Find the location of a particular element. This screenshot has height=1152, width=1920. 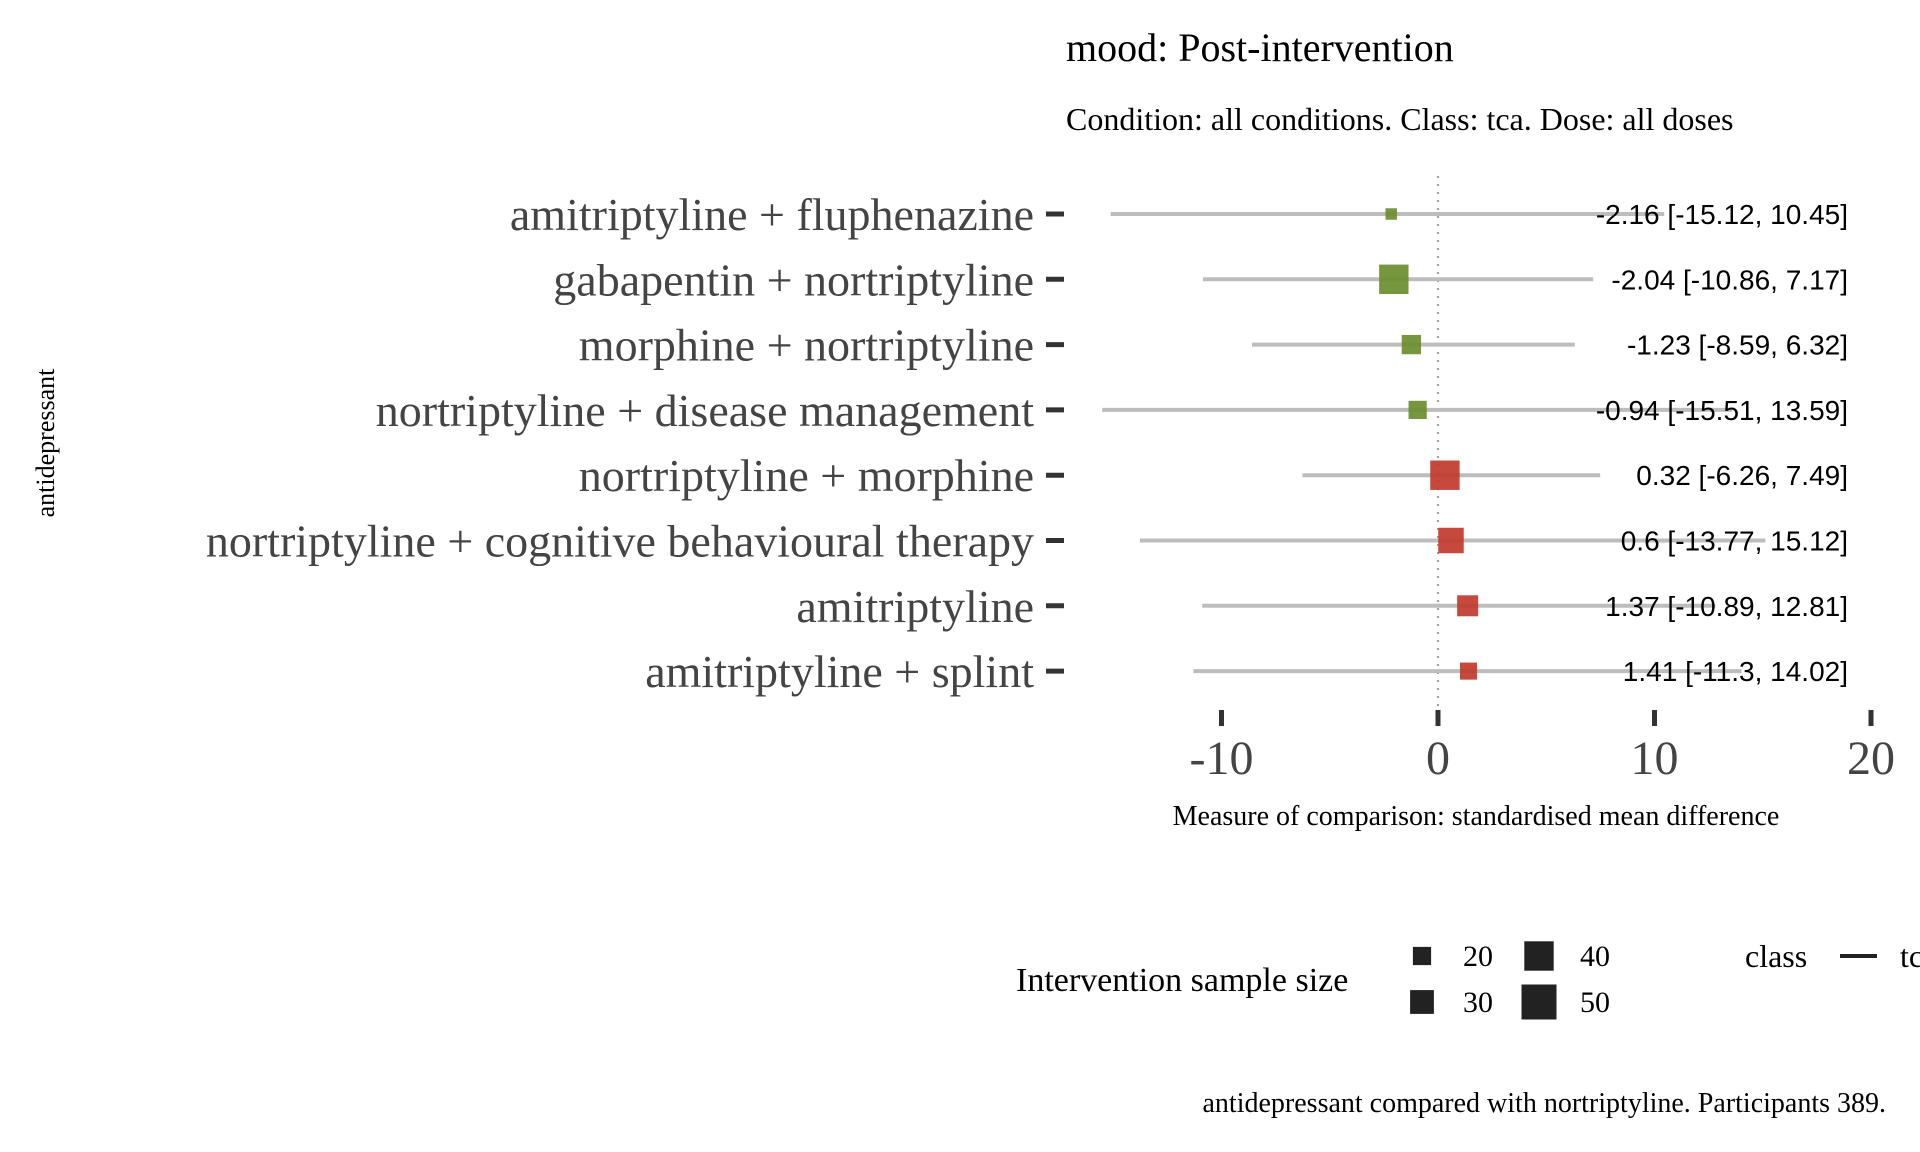

estimate-annotation: -0.94 [-15.51, 13.59] is located at coordinates (1722, 410).